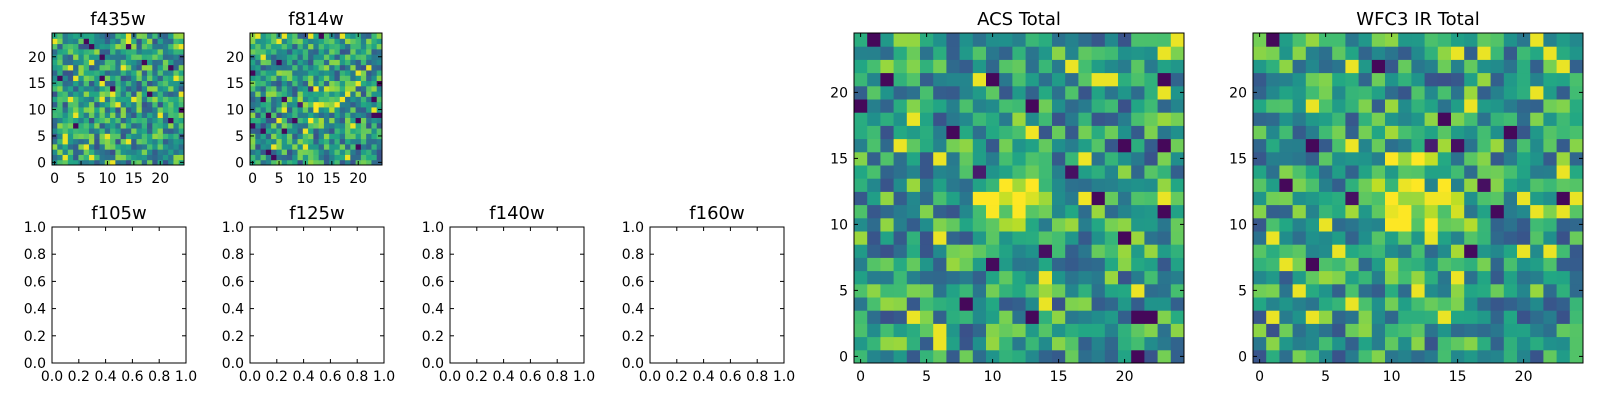  I want to click on x-tick-label: 10, so click(993, 377).